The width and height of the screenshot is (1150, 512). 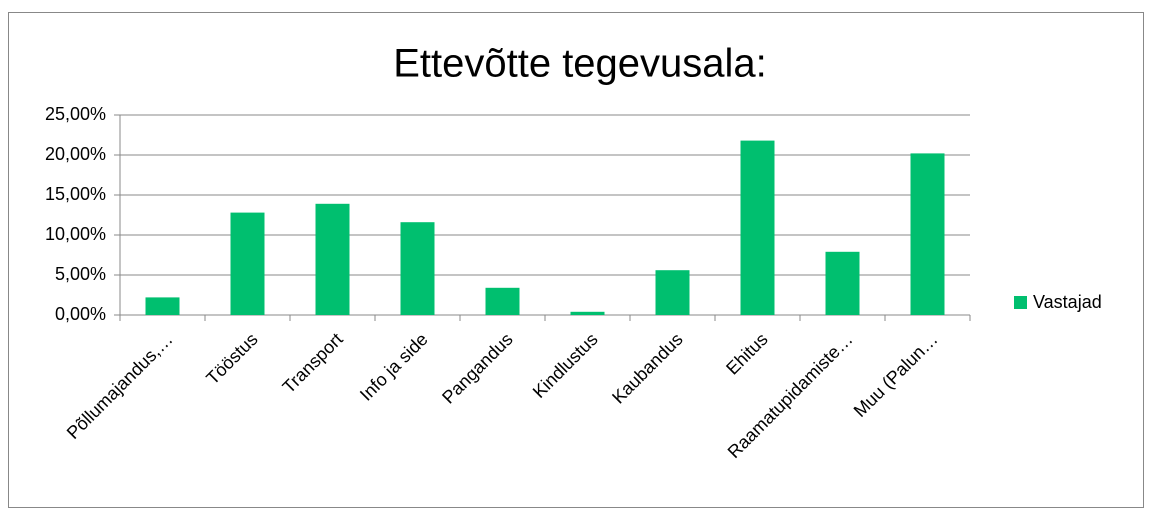 What do you see at coordinates (1067, 302) in the screenshot?
I see `legend-label: Vastajad` at bounding box center [1067, 302].